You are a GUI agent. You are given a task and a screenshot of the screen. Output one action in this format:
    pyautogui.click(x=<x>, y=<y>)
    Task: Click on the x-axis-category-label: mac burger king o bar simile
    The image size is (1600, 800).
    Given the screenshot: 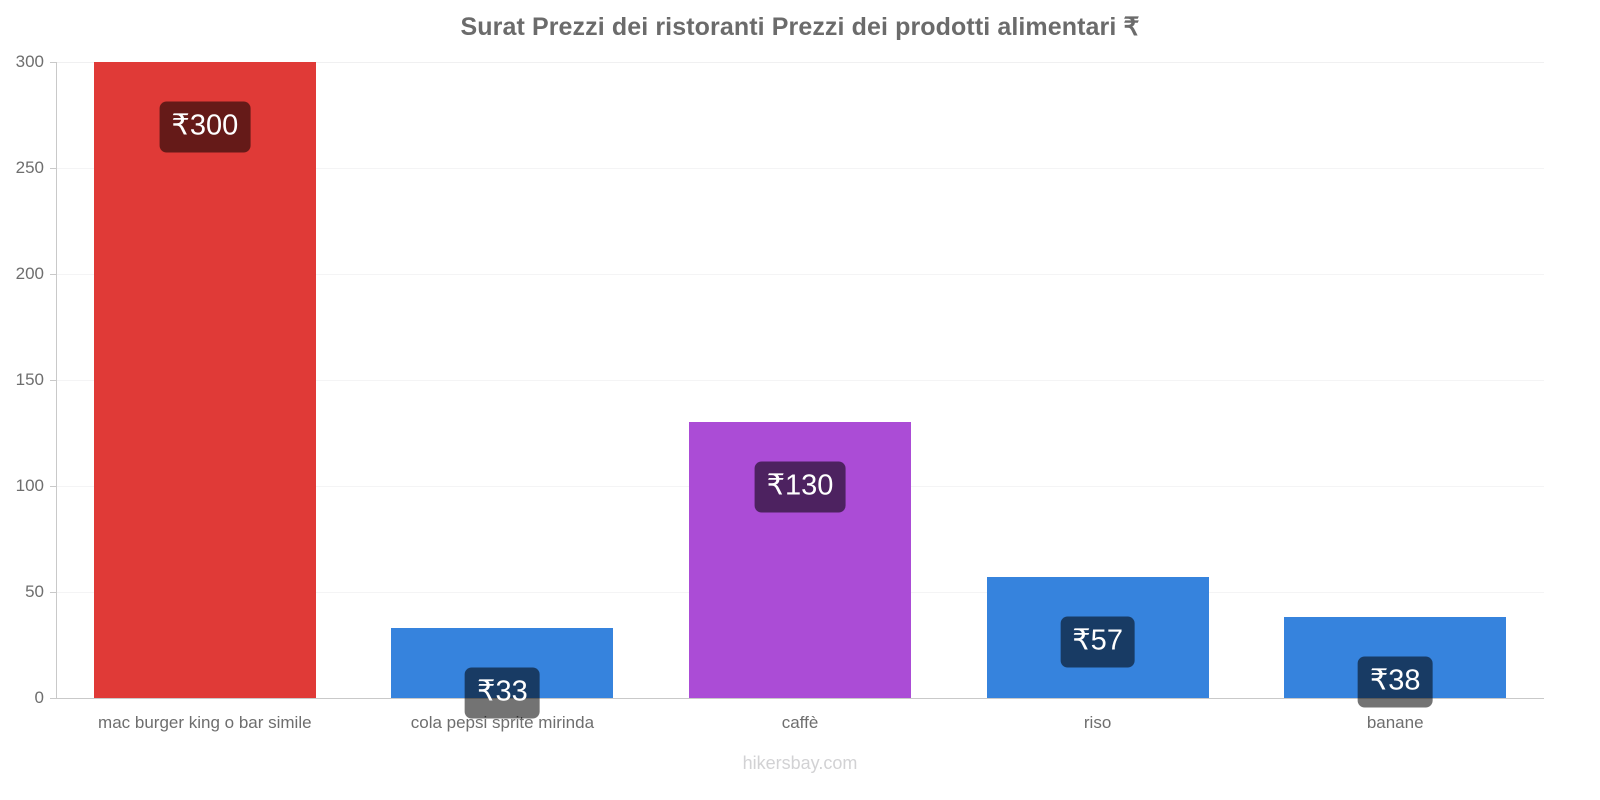 What is the action you would take?
    pyautogui.click(x=205, y=722)
    